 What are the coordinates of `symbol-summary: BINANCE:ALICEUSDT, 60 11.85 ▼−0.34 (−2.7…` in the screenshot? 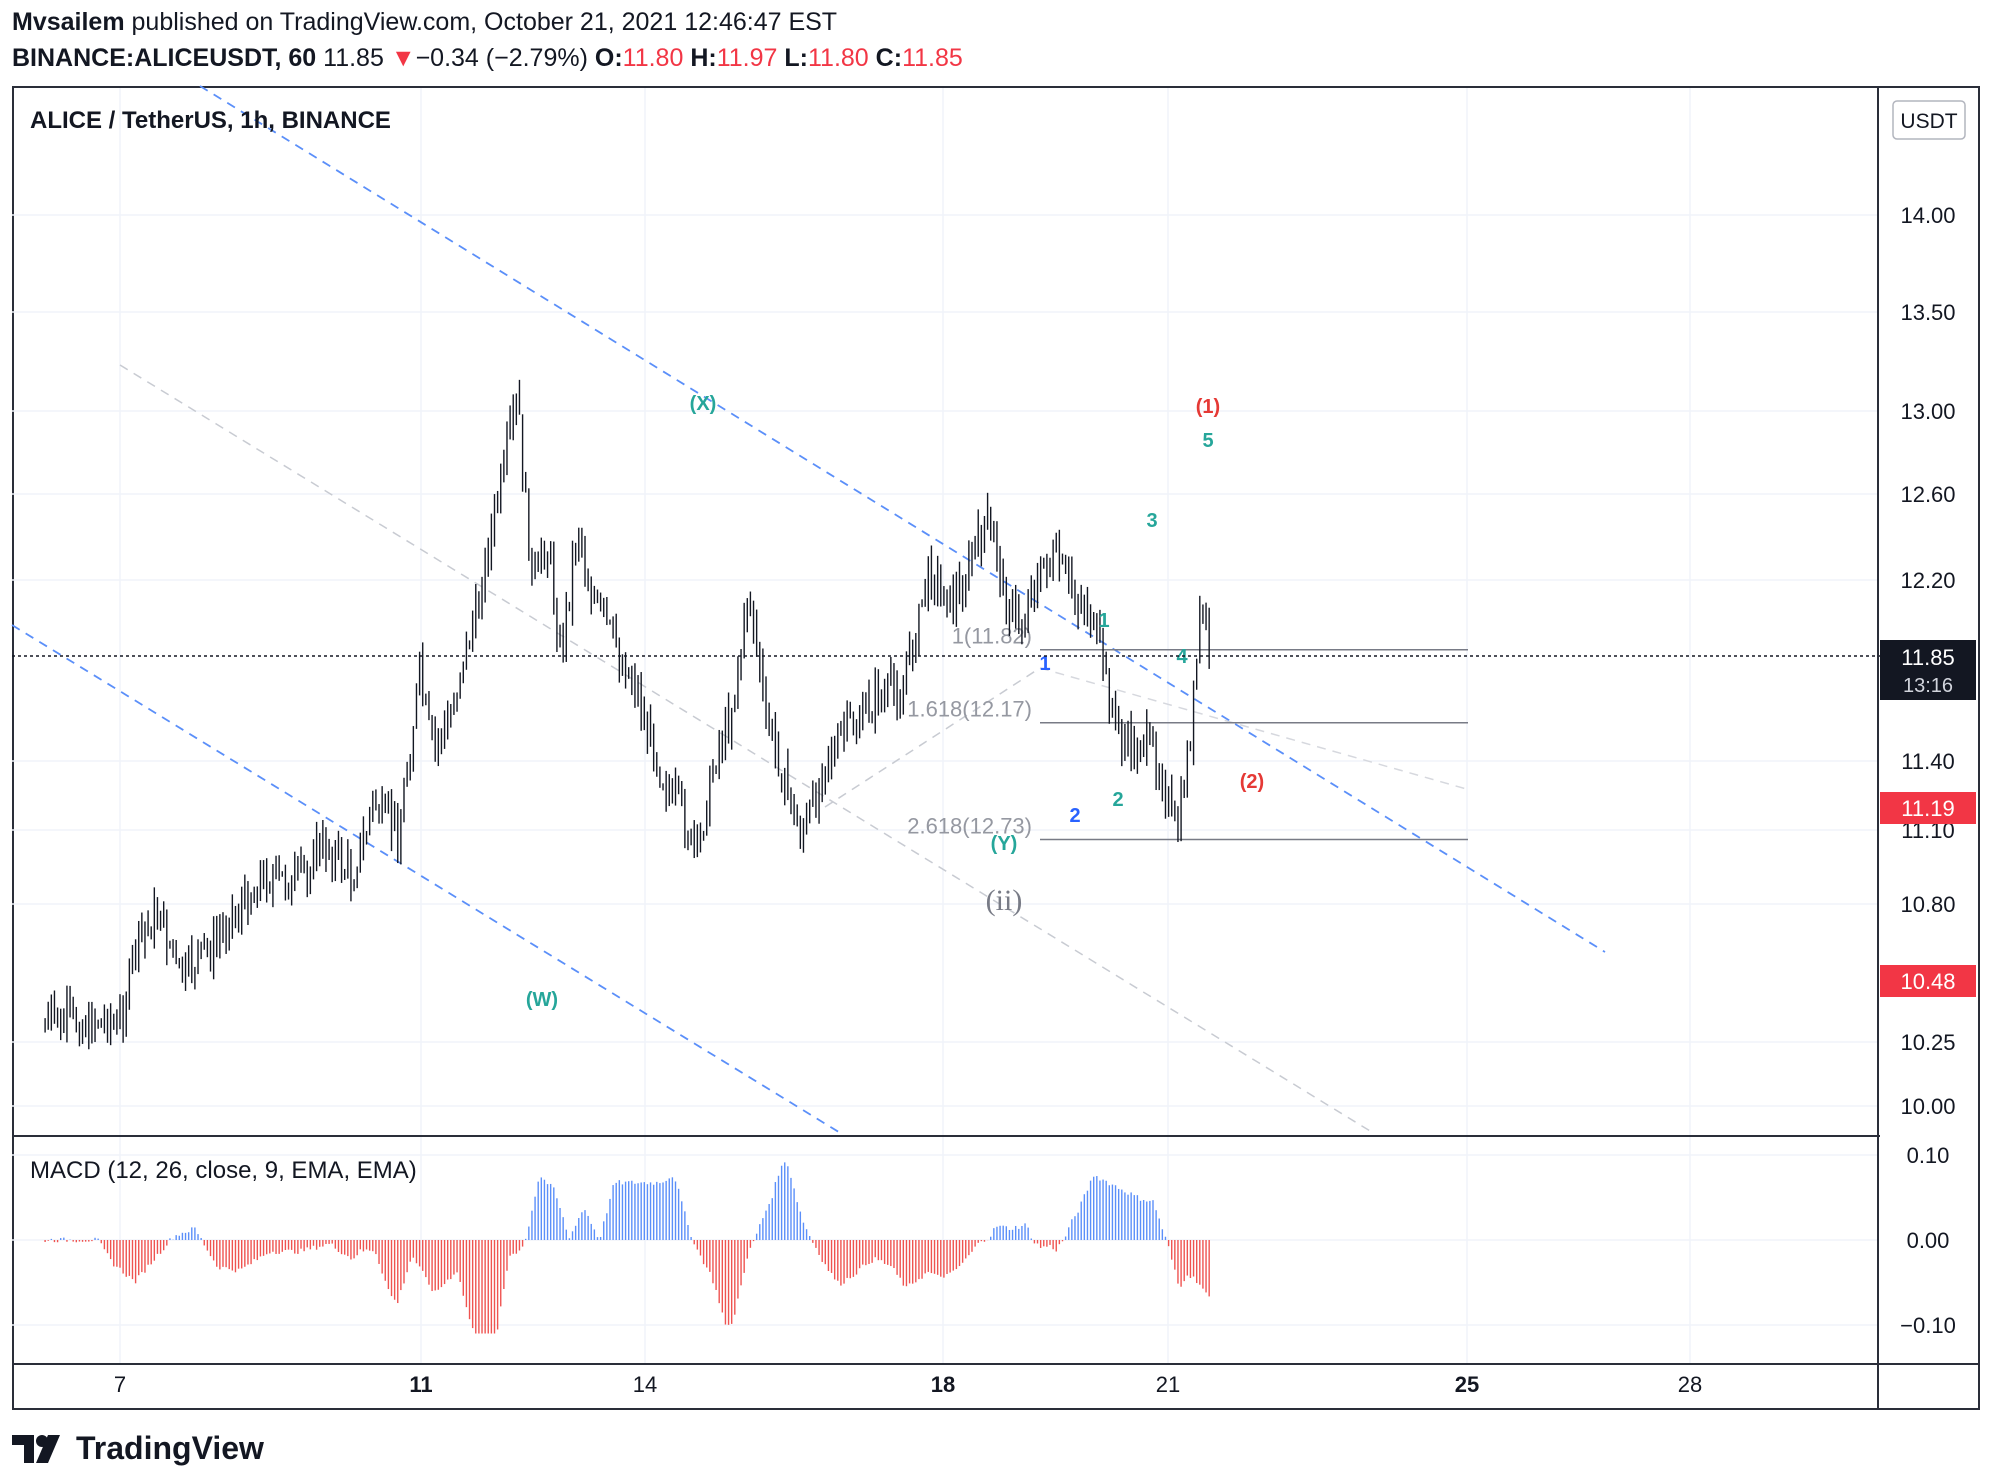 It's located at (487, 58).